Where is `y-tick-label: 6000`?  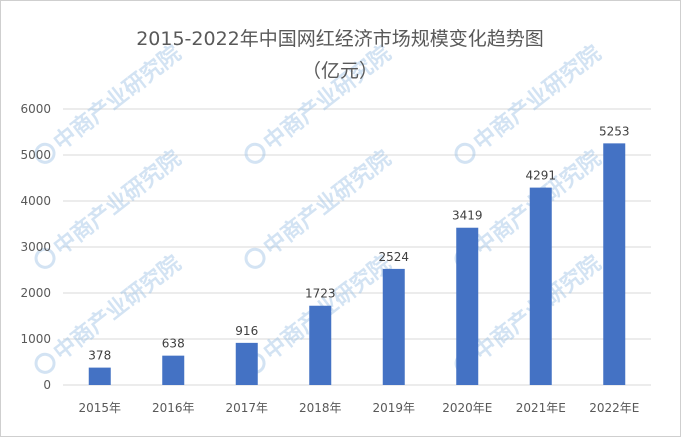
y-tick-label: 6000 is located at coordinates (35, 109).